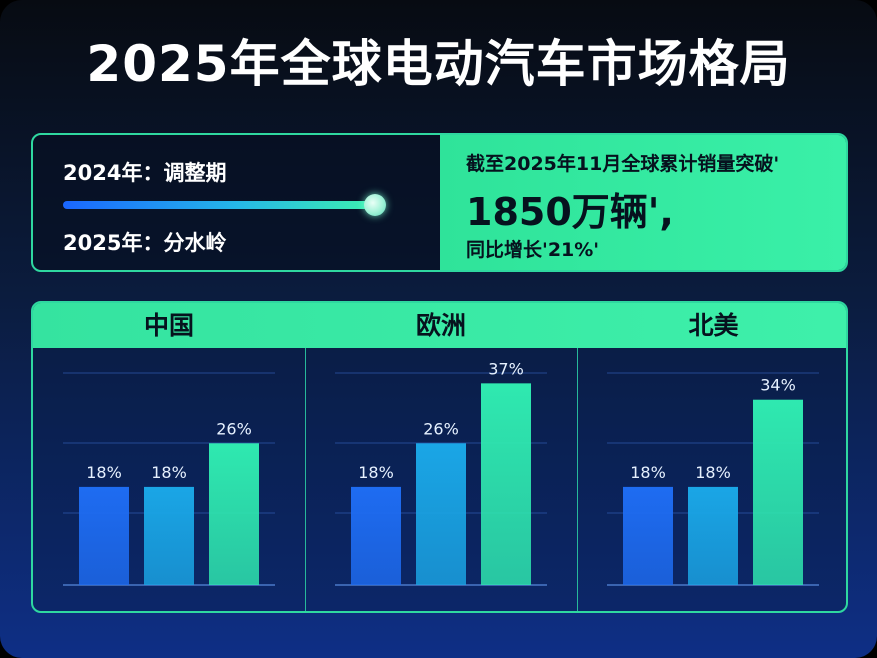 Image resolution: width=877 pixels, height=658 pixels. What do you see at coordinates (104, 472) in the screenshot?
I see `data-label-china-1: 18%` at bounding box center [104, 472].